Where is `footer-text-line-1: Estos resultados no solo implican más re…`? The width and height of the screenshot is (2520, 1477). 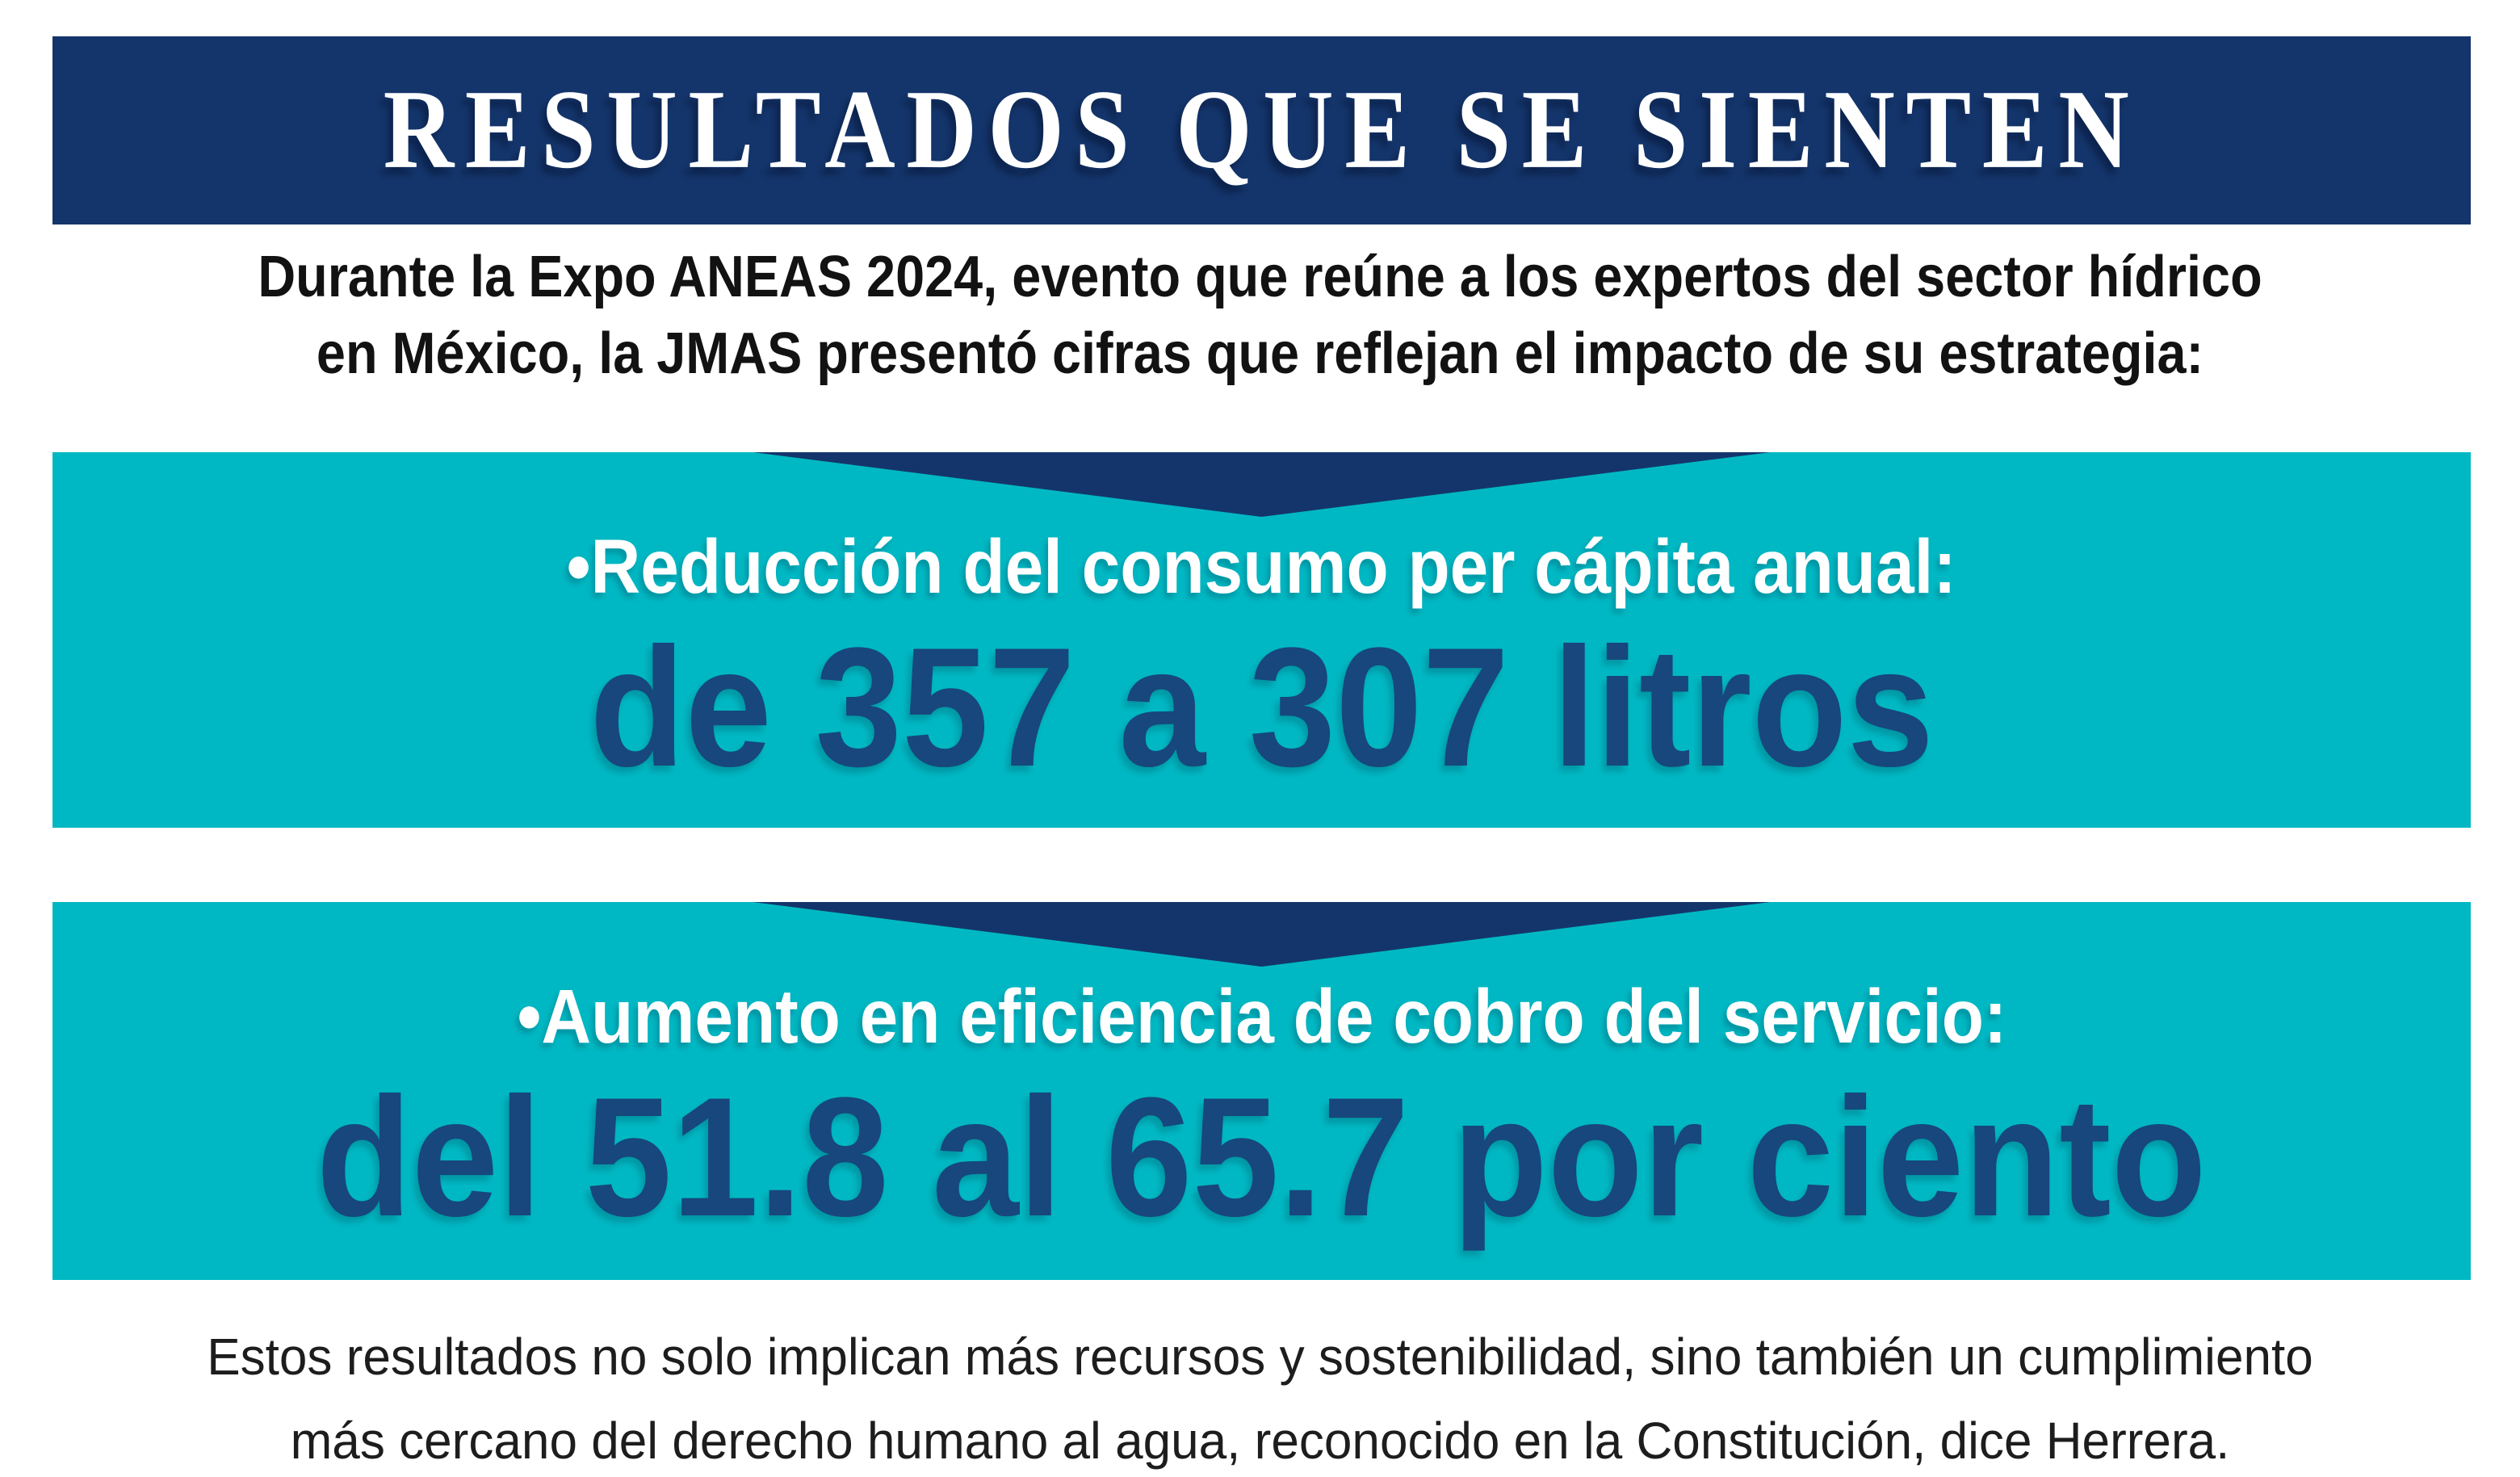
footer-text-line-1: Estos resultados no solo implican más re… is located at coordinates (1260, 1357).